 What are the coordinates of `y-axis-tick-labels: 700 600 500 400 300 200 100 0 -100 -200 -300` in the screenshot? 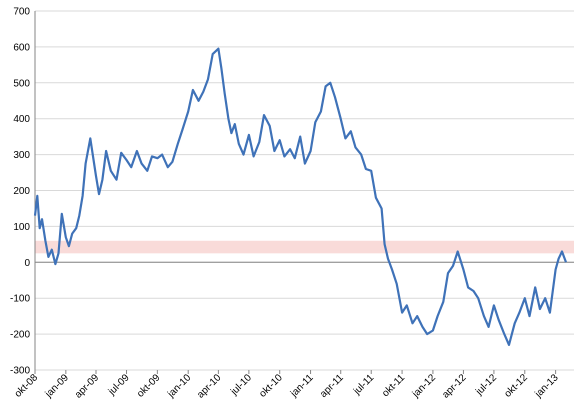 It's located at (20, 192).